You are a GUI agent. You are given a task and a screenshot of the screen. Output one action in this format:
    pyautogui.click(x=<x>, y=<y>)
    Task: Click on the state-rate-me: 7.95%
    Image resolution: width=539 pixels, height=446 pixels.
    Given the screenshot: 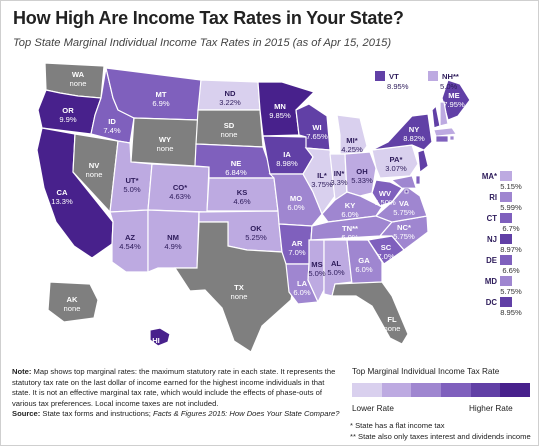 What is the action you would take?
    pyautogui.click(x=454, y=104)
    